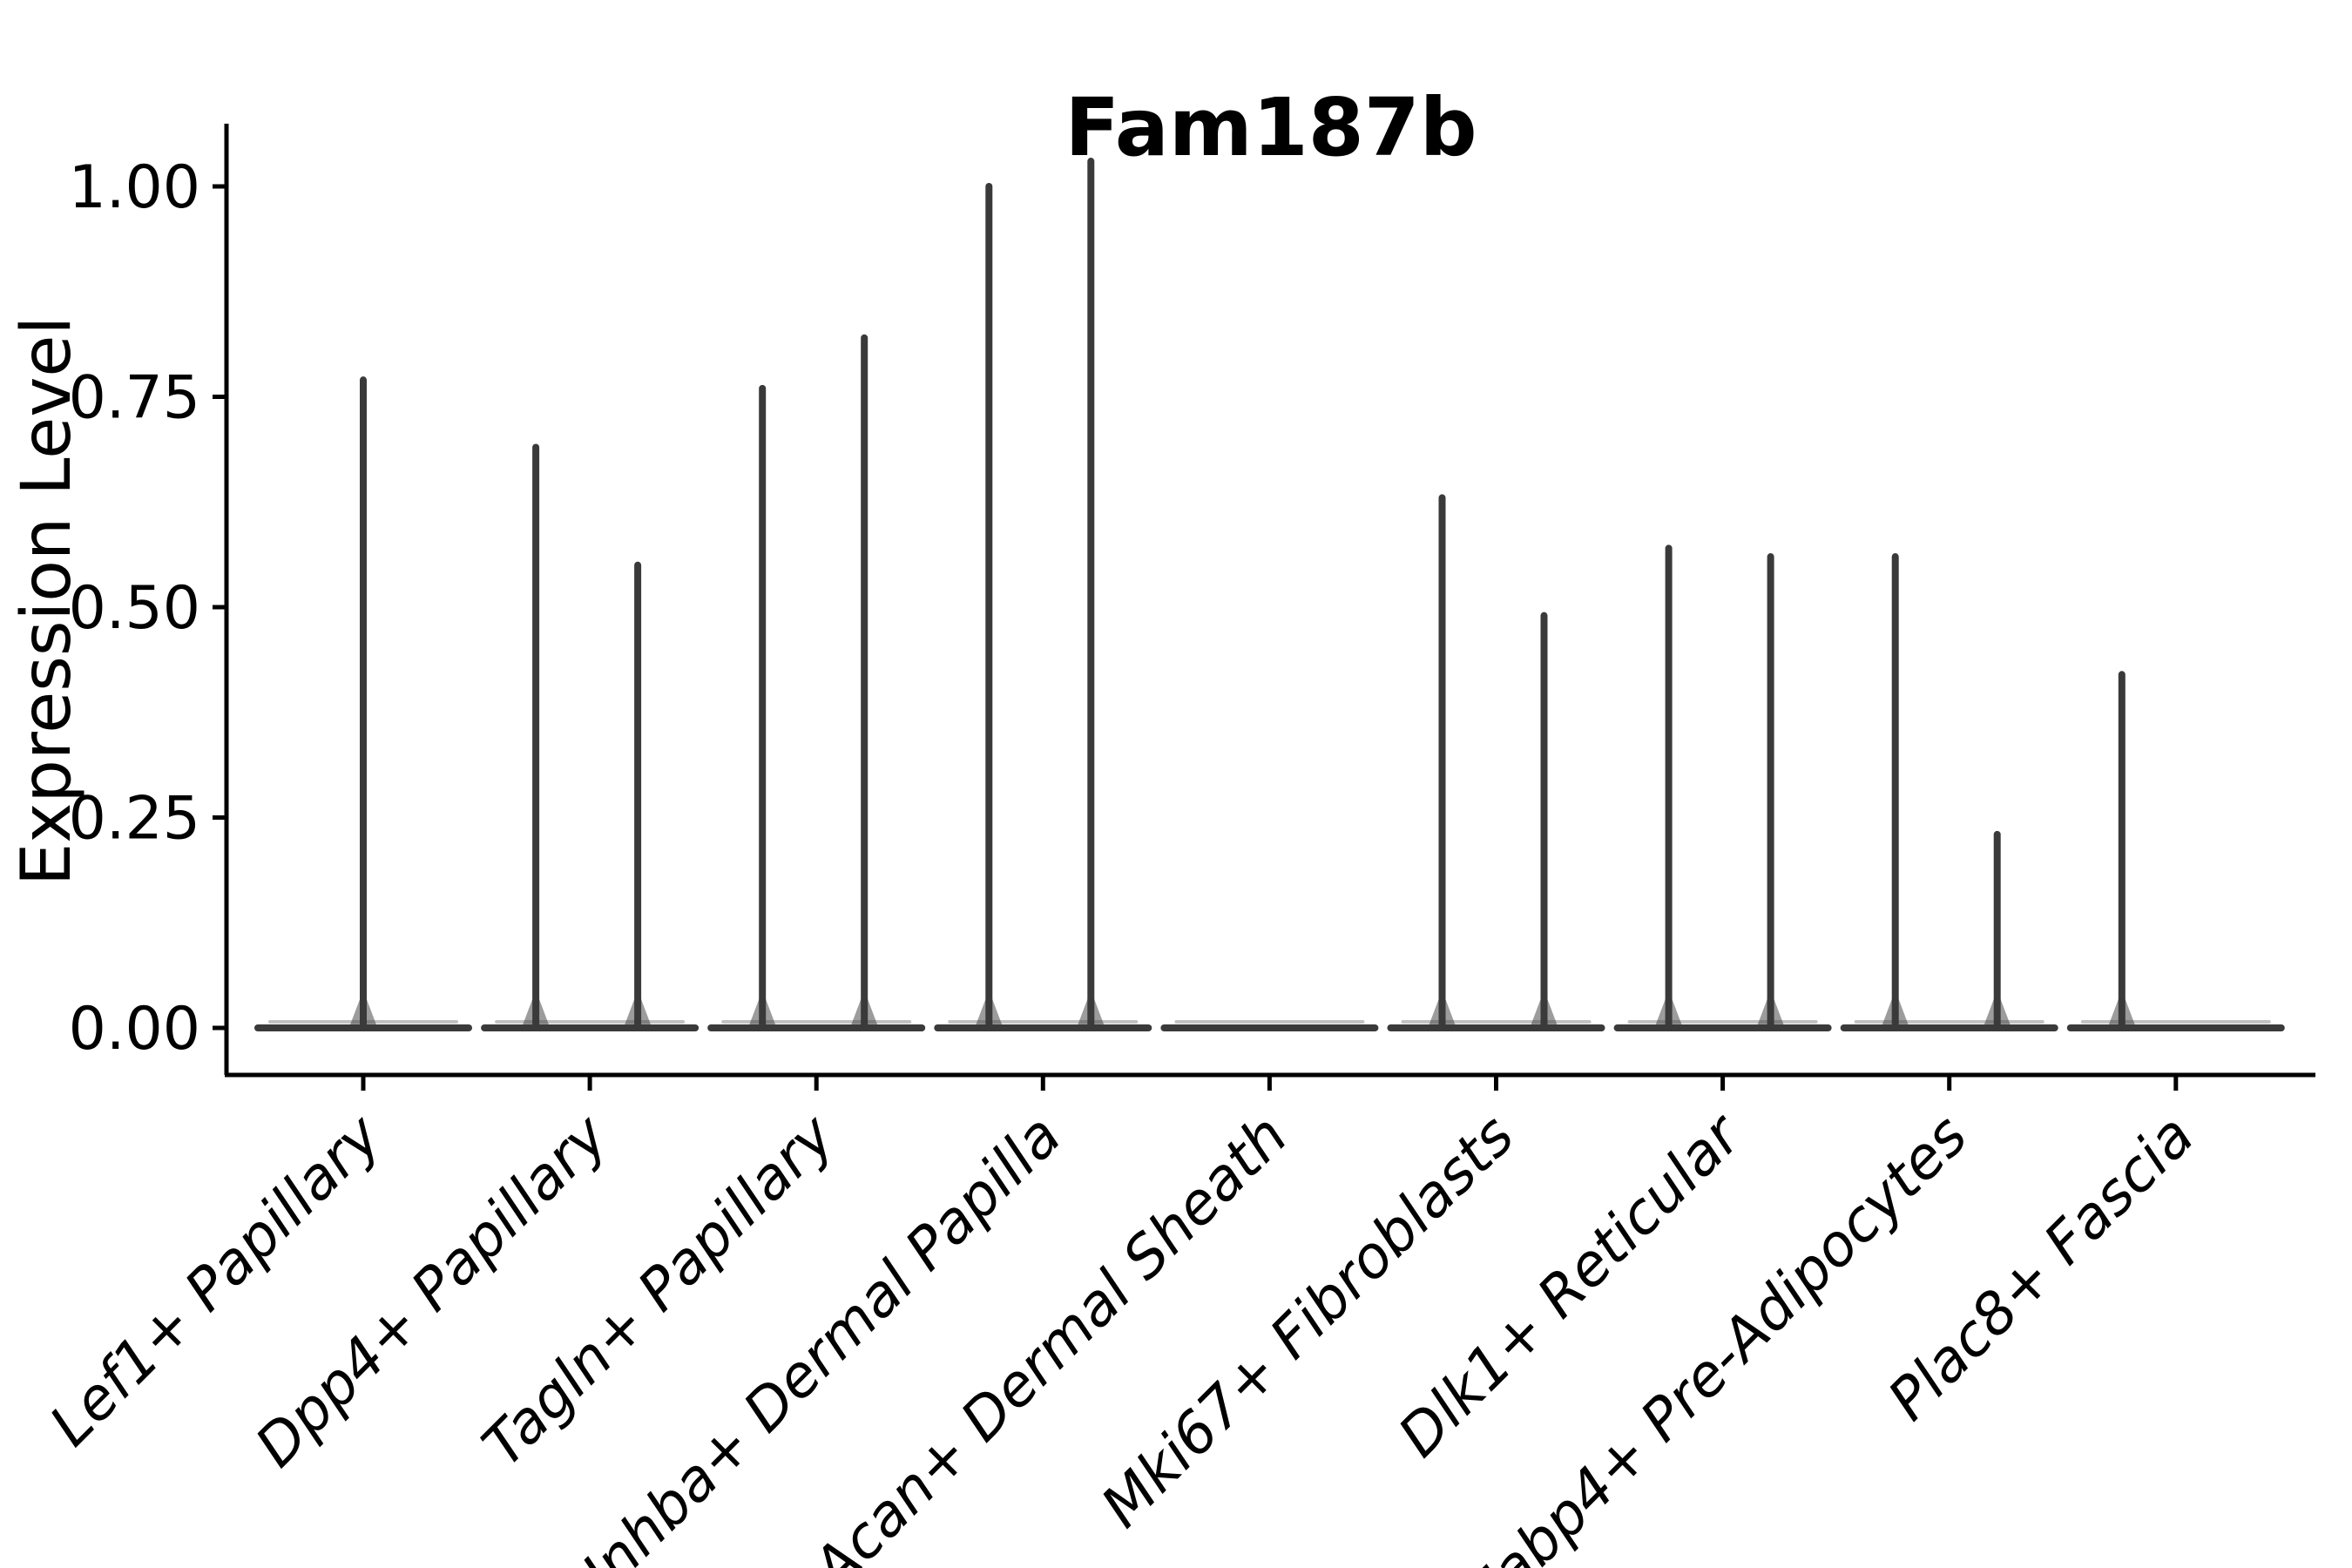 Image resolution: width=2352 pixels, height=1568 pixels. I want to click on x-tick-label: Mki67+ Fibroblasts, so click(1307, 1321).